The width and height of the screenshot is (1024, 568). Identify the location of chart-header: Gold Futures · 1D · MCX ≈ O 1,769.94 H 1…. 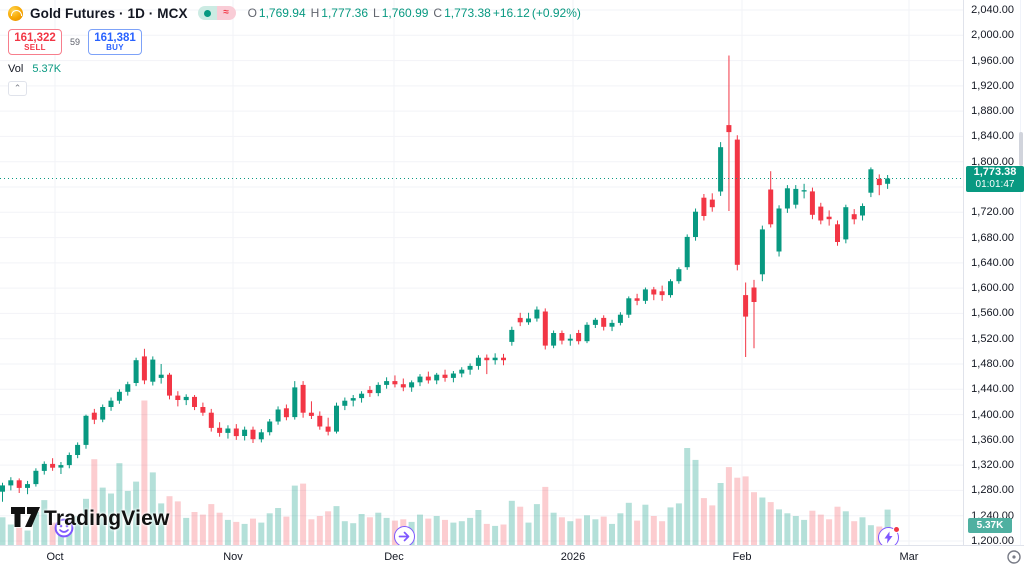
(297, 50).